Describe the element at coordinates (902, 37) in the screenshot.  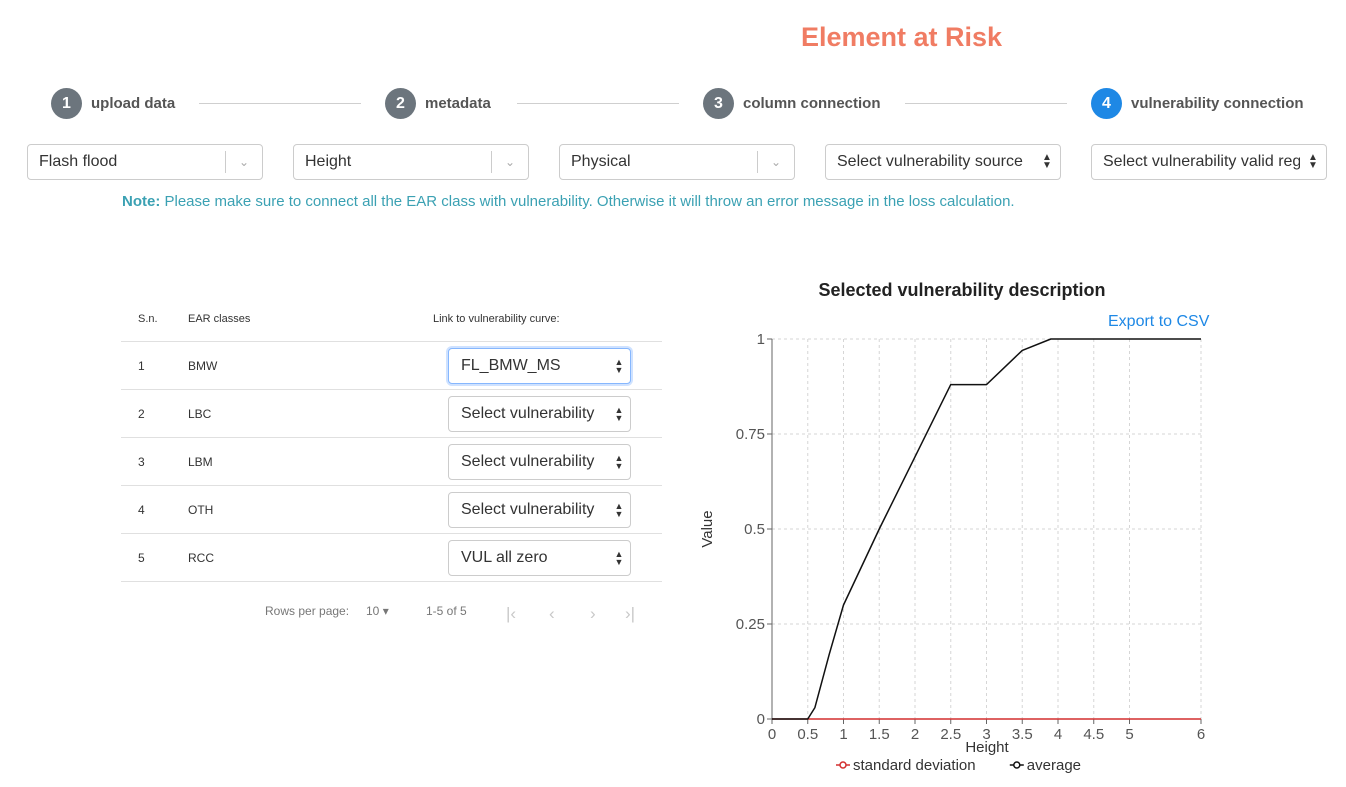
I see `page-title: Element at Risk` at that location.